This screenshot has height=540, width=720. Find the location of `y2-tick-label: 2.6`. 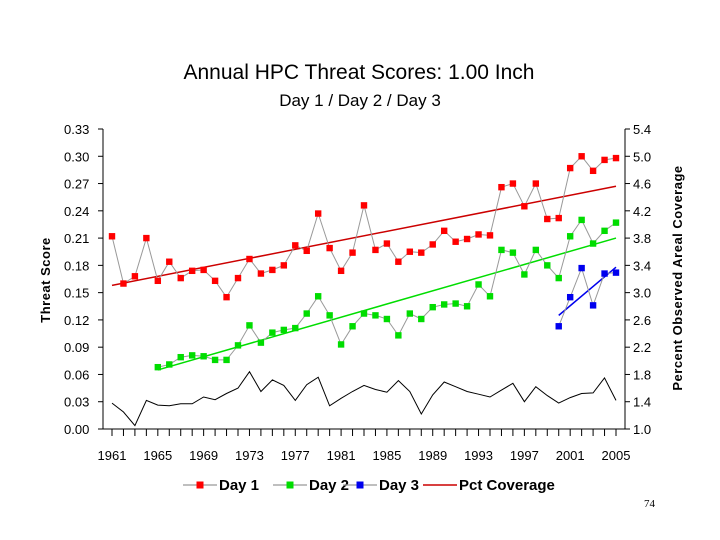

y2-tick-label: 2.6 is located at coordinates (642, 320).